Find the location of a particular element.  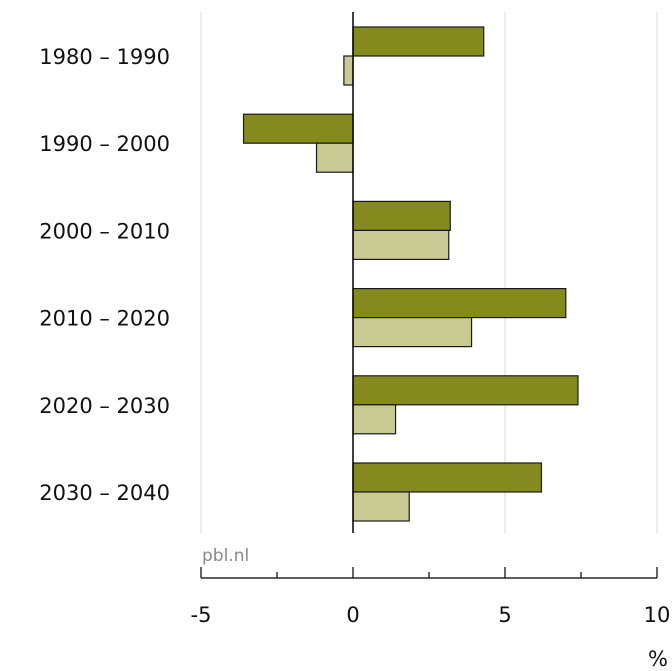

x-tick-label: -5 is located at coordinates (201, 615).